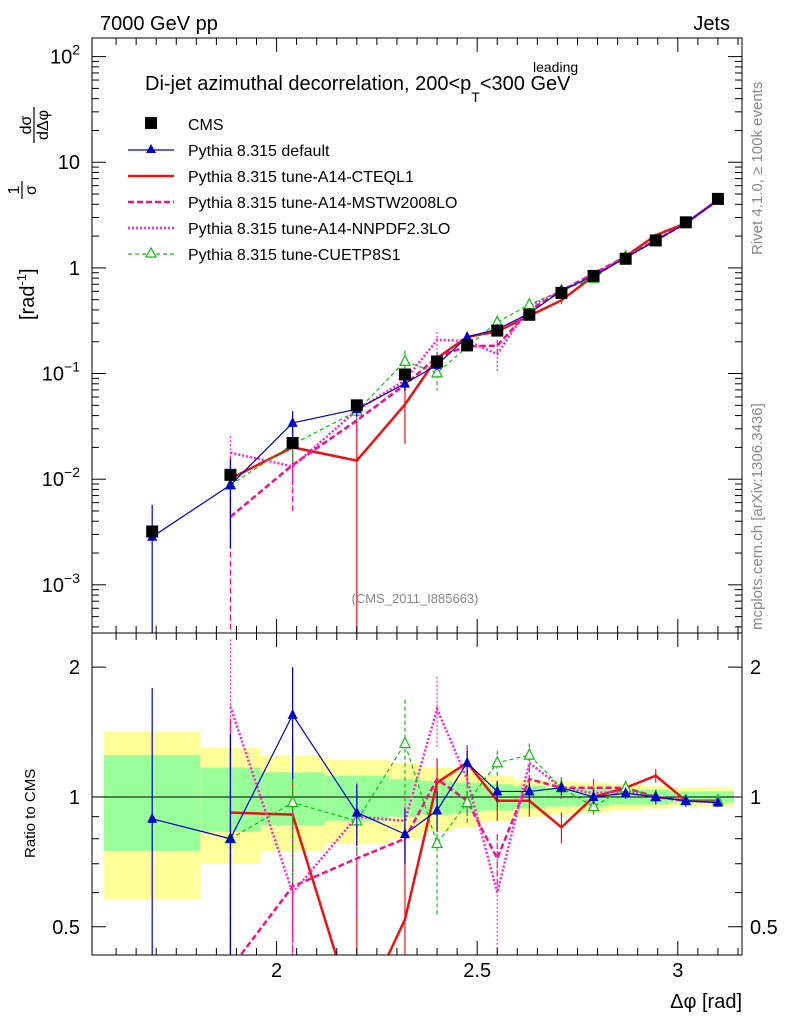 The image size is (786, 1024). What do you see at coordinates (319, 229) in the screenshot?
I see `legend-label-nnpdf: Pythia 8.315 tune-A14-NNPDF2.3LO` at bounding box center [319, 229].